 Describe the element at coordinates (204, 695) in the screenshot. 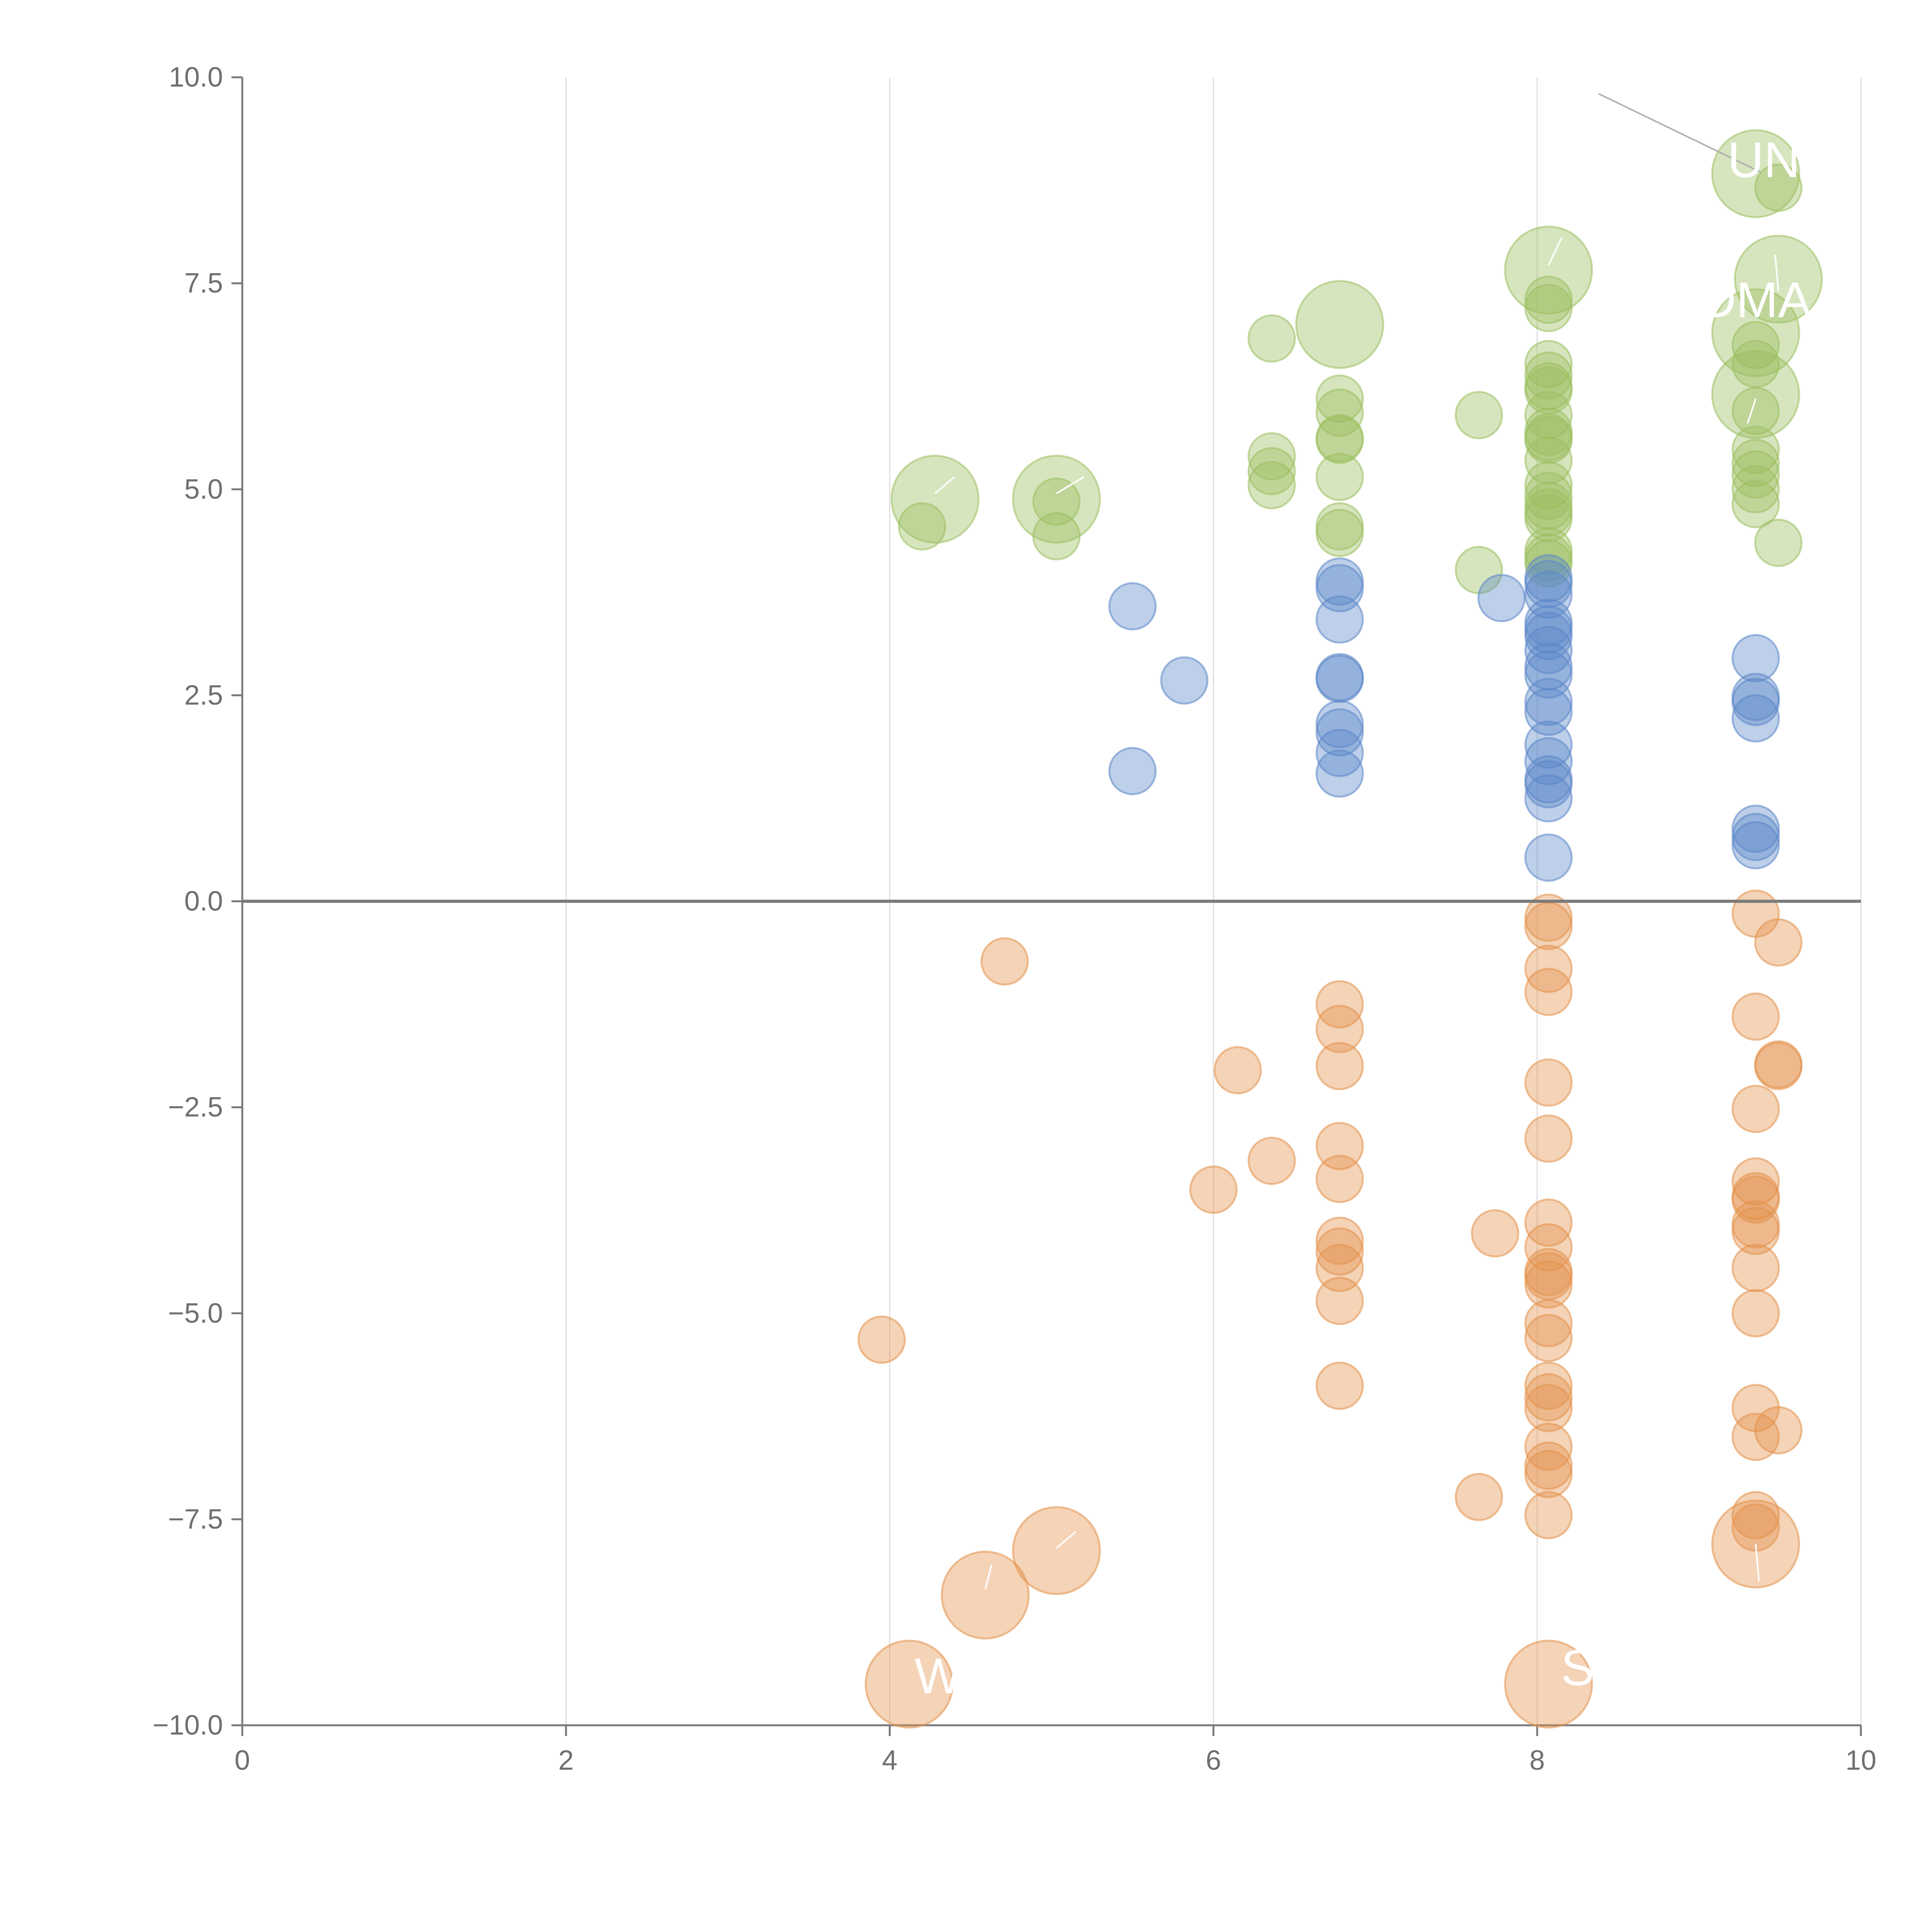

I see `y-tick-label: 2.5` at that location.